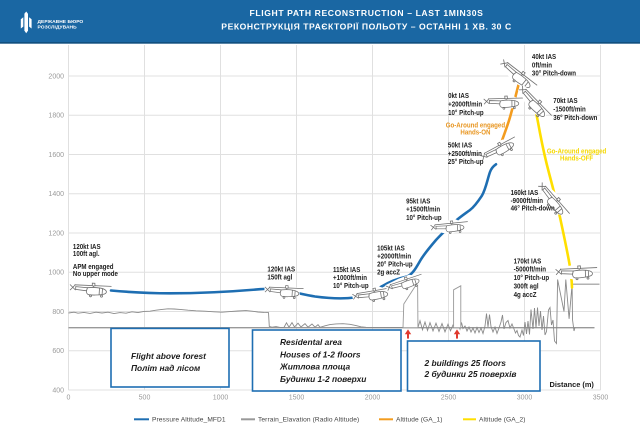 The image size is (640, 437). What do you see at coordinates (279, 277) in the screenshot?
I see `svg-text: 150ft agl` at bounding box center [279, 277].